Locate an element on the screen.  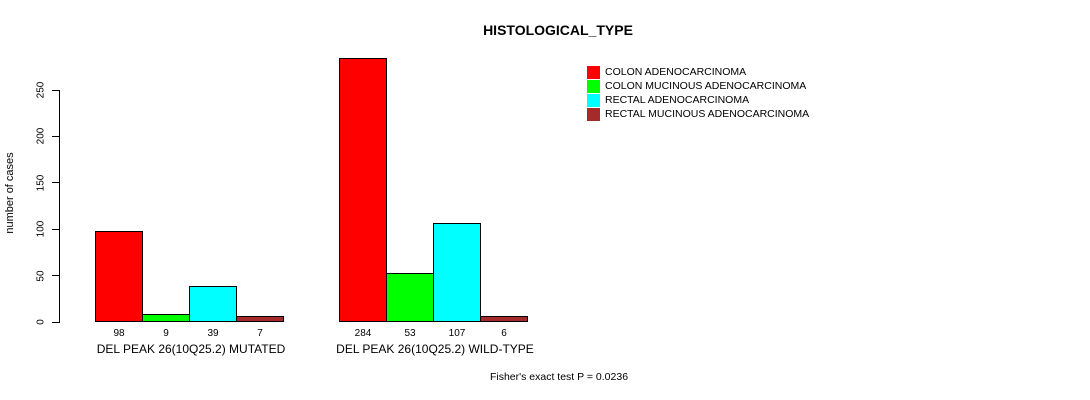
bar-value-label: 98 is located at coordinates (119, 333).